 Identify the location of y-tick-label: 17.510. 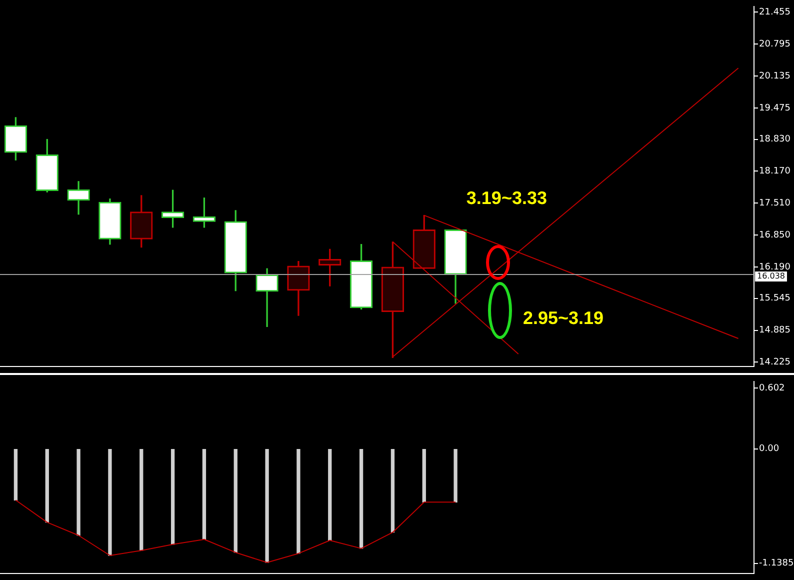
(775, 203).